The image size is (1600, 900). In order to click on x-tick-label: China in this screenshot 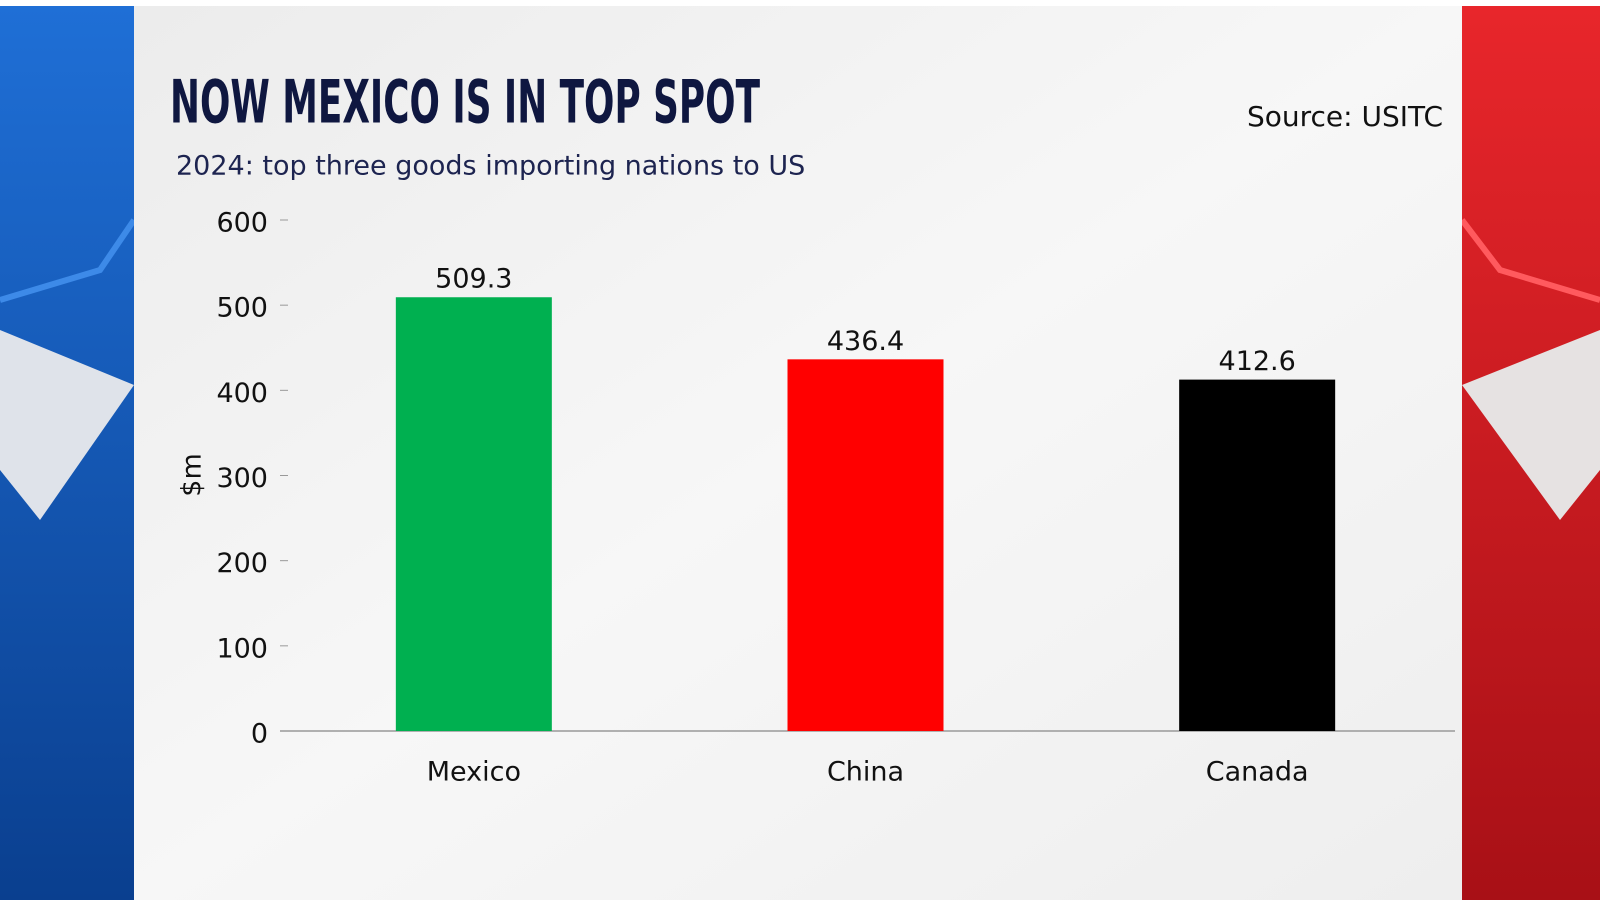, I will do `click(865, 772)`.